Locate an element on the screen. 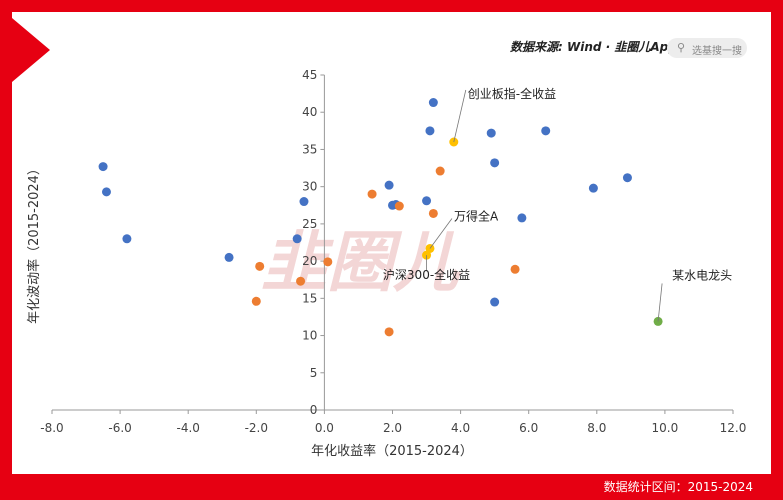 This screenshot has width=783, height=500. x-tick-label: 0.0 is located at coordinates (324, 428).